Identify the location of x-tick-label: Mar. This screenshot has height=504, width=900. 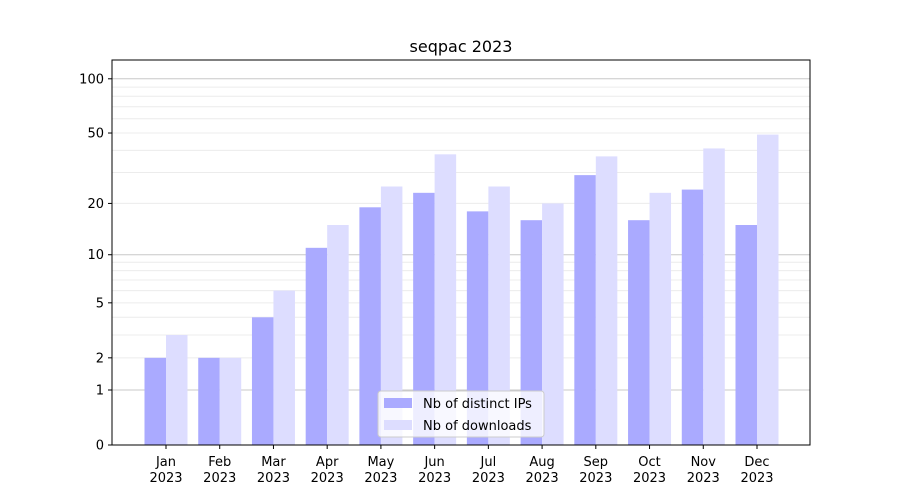
(273, 462).